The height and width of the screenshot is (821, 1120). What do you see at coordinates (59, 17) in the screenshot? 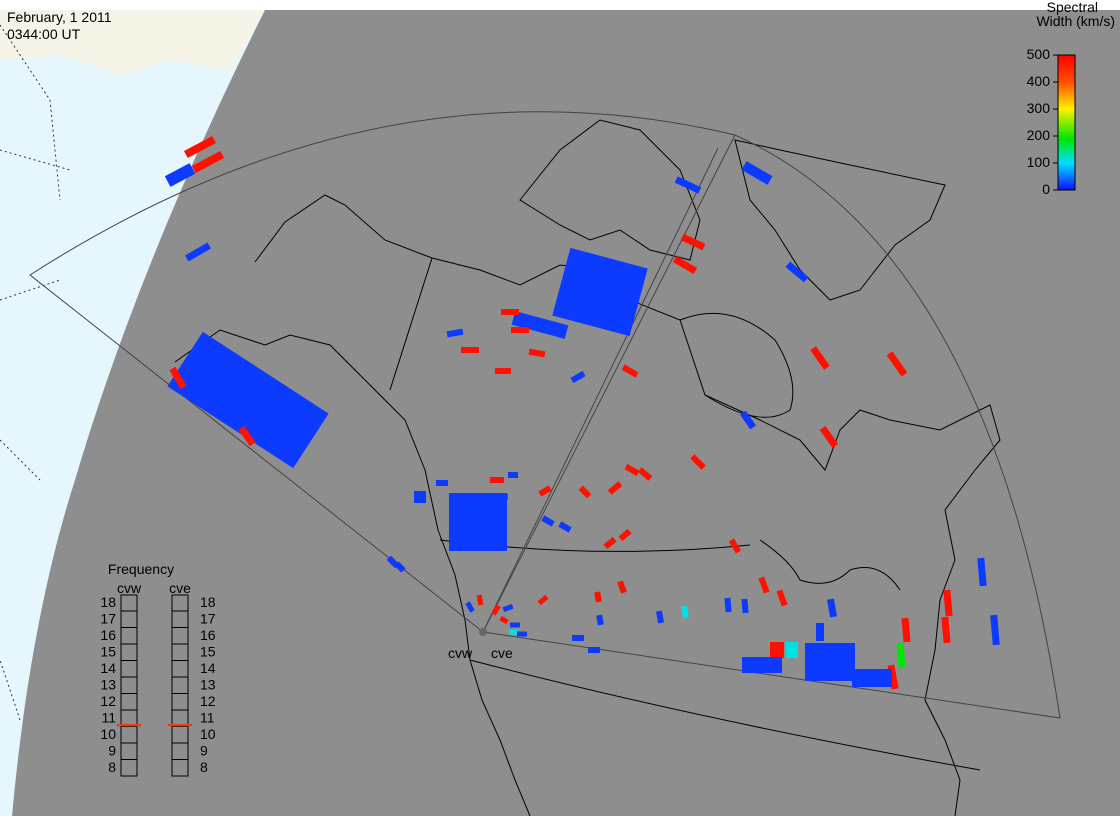
I see `date: February, 1 2011` at bounding box center [59, 17].